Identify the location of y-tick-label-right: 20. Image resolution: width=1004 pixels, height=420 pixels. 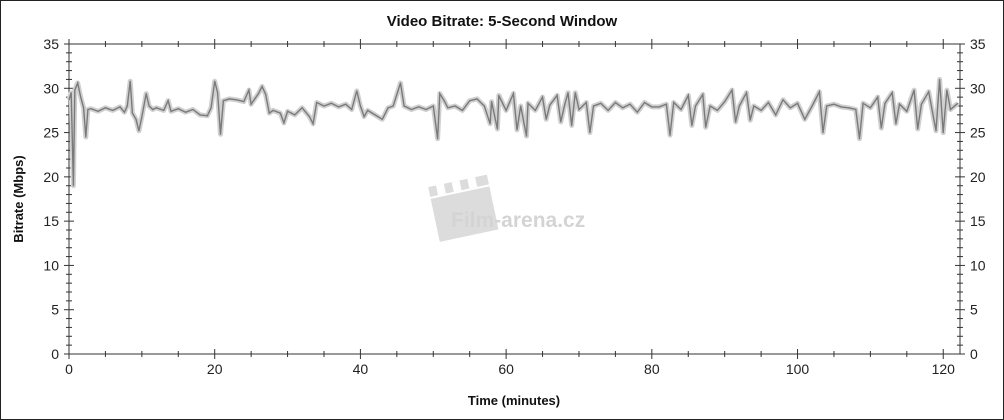
(978, 177).